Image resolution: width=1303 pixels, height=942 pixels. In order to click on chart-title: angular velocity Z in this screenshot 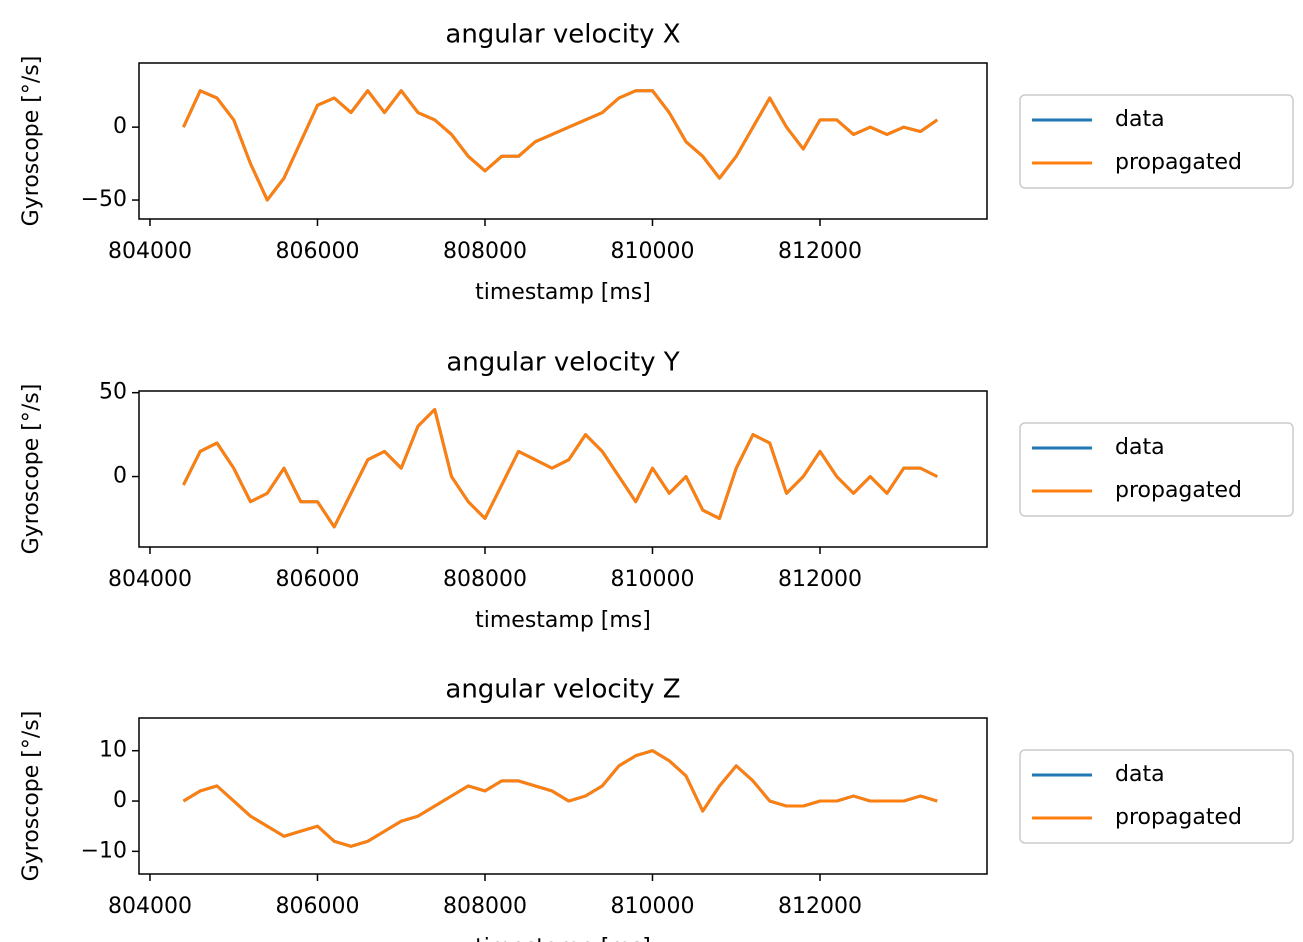, I will do `click(562, 690)`.